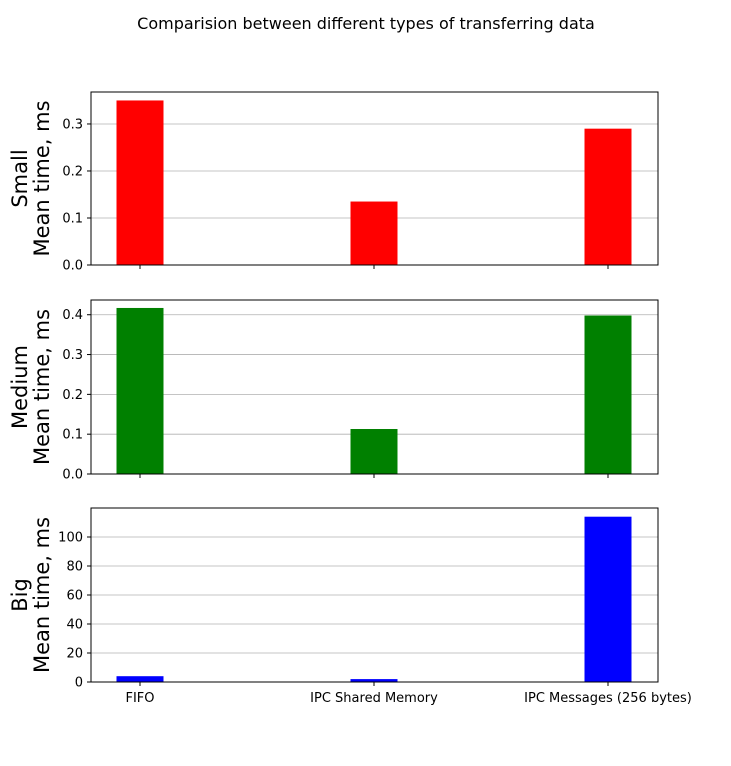  What do you see at coordinates (74, 654) in the screenshot?
I see `y-tick-label: 20` at bounding box center [74, 654].